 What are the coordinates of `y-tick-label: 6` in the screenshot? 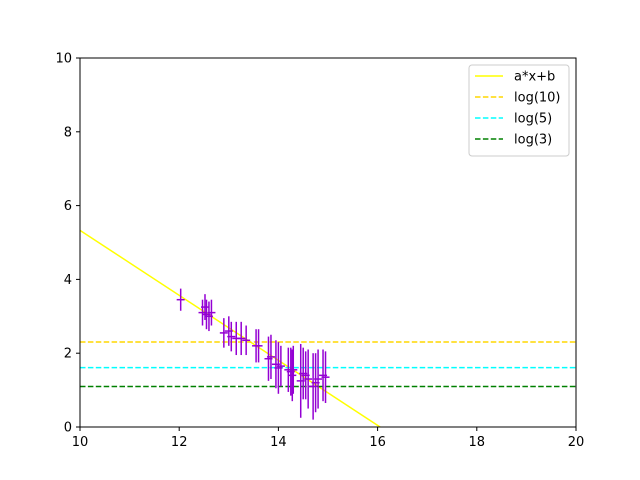 It's located at (68, 206).